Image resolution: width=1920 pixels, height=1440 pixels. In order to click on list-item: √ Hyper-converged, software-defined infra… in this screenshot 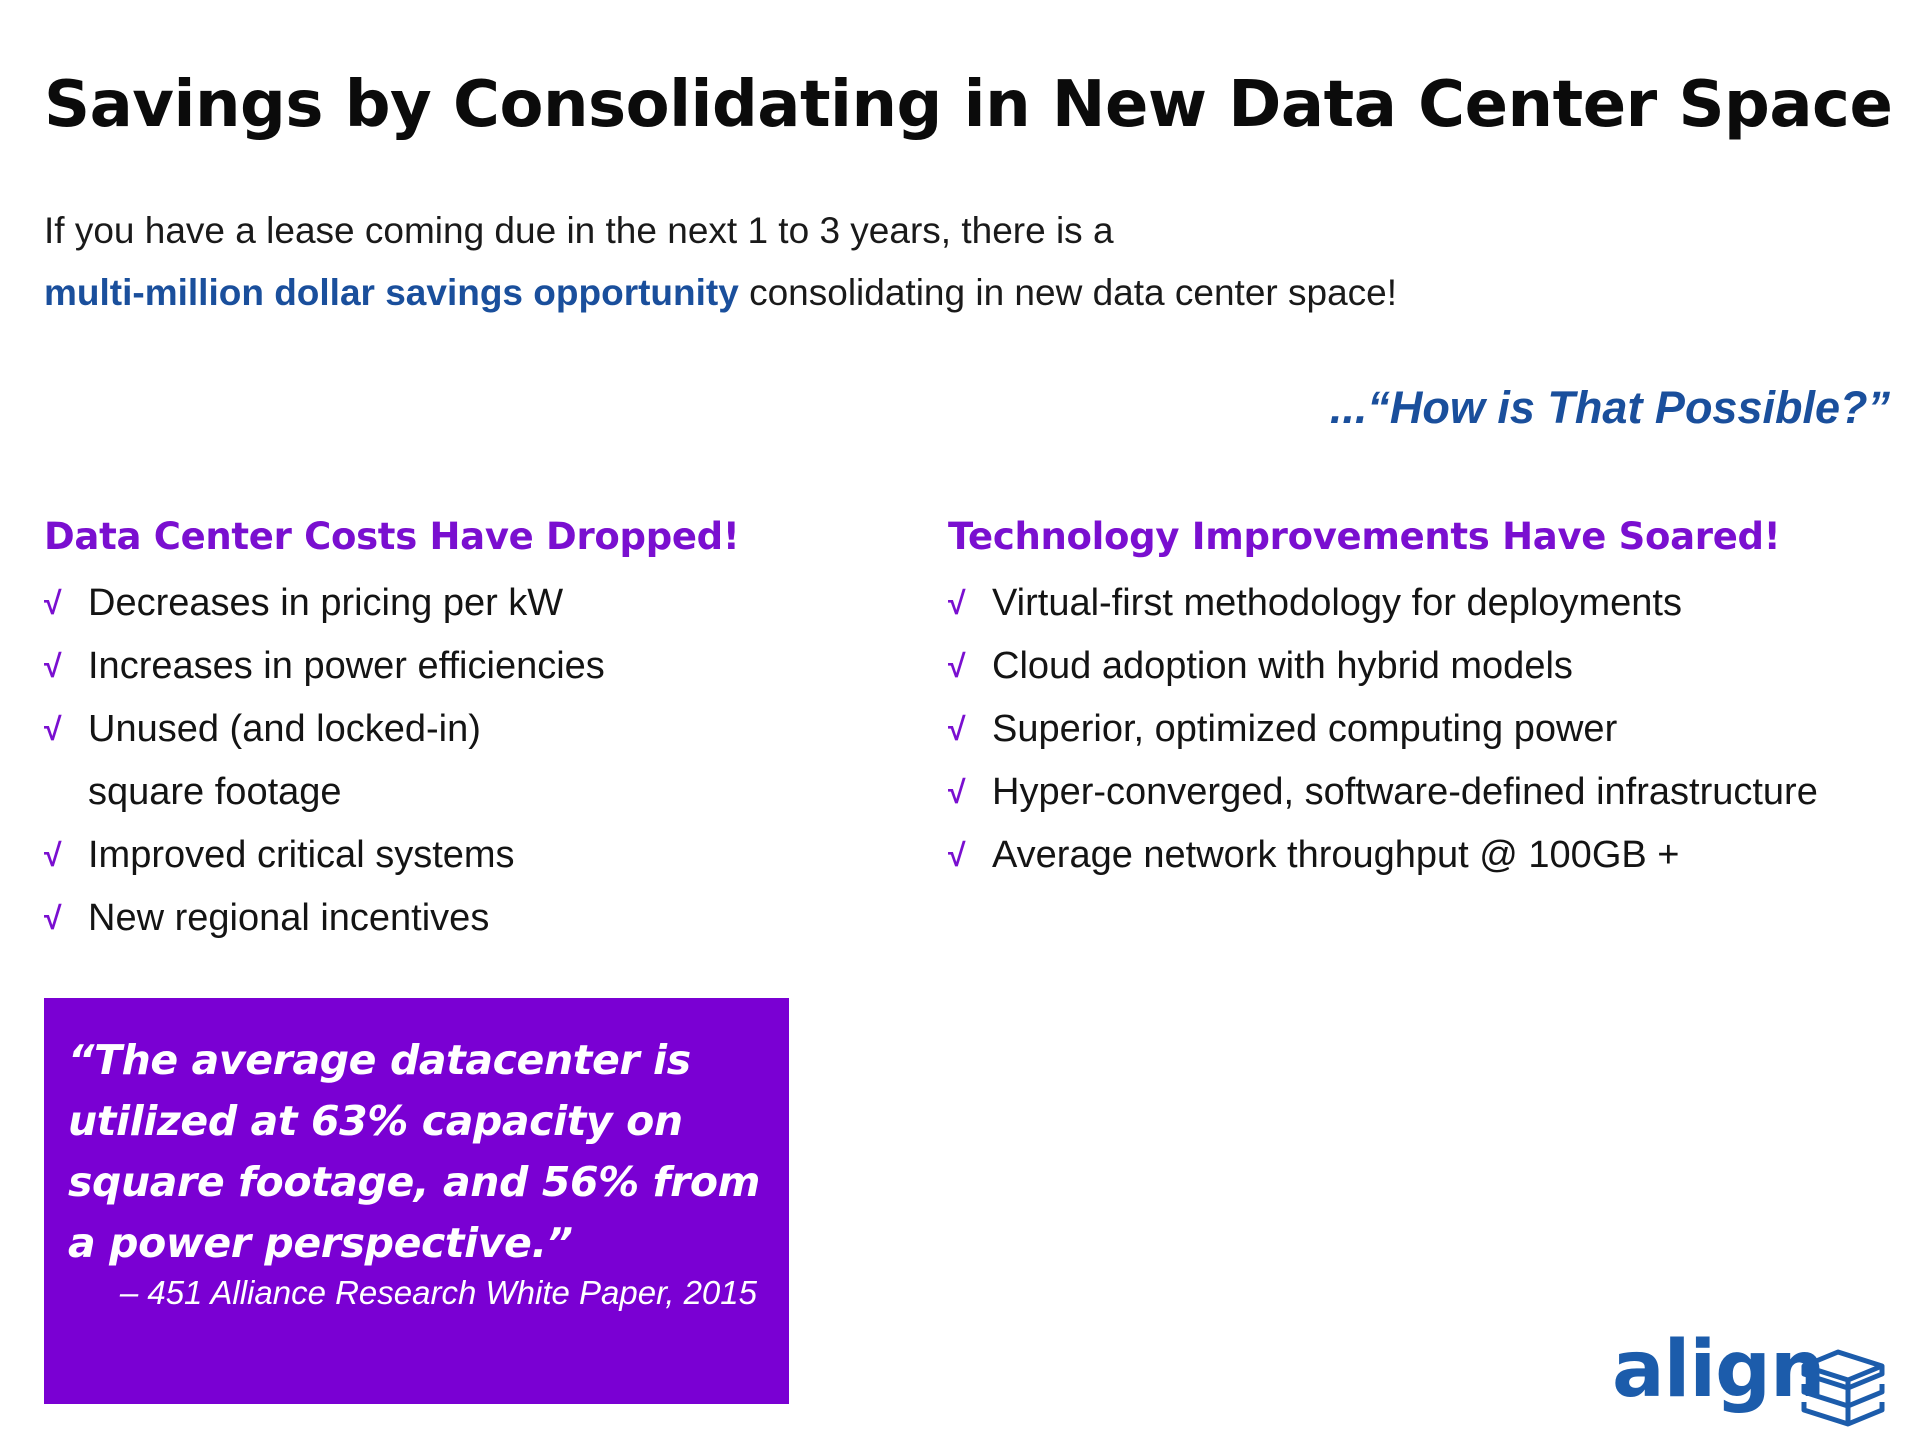, I will do `click(1428, 792)`.